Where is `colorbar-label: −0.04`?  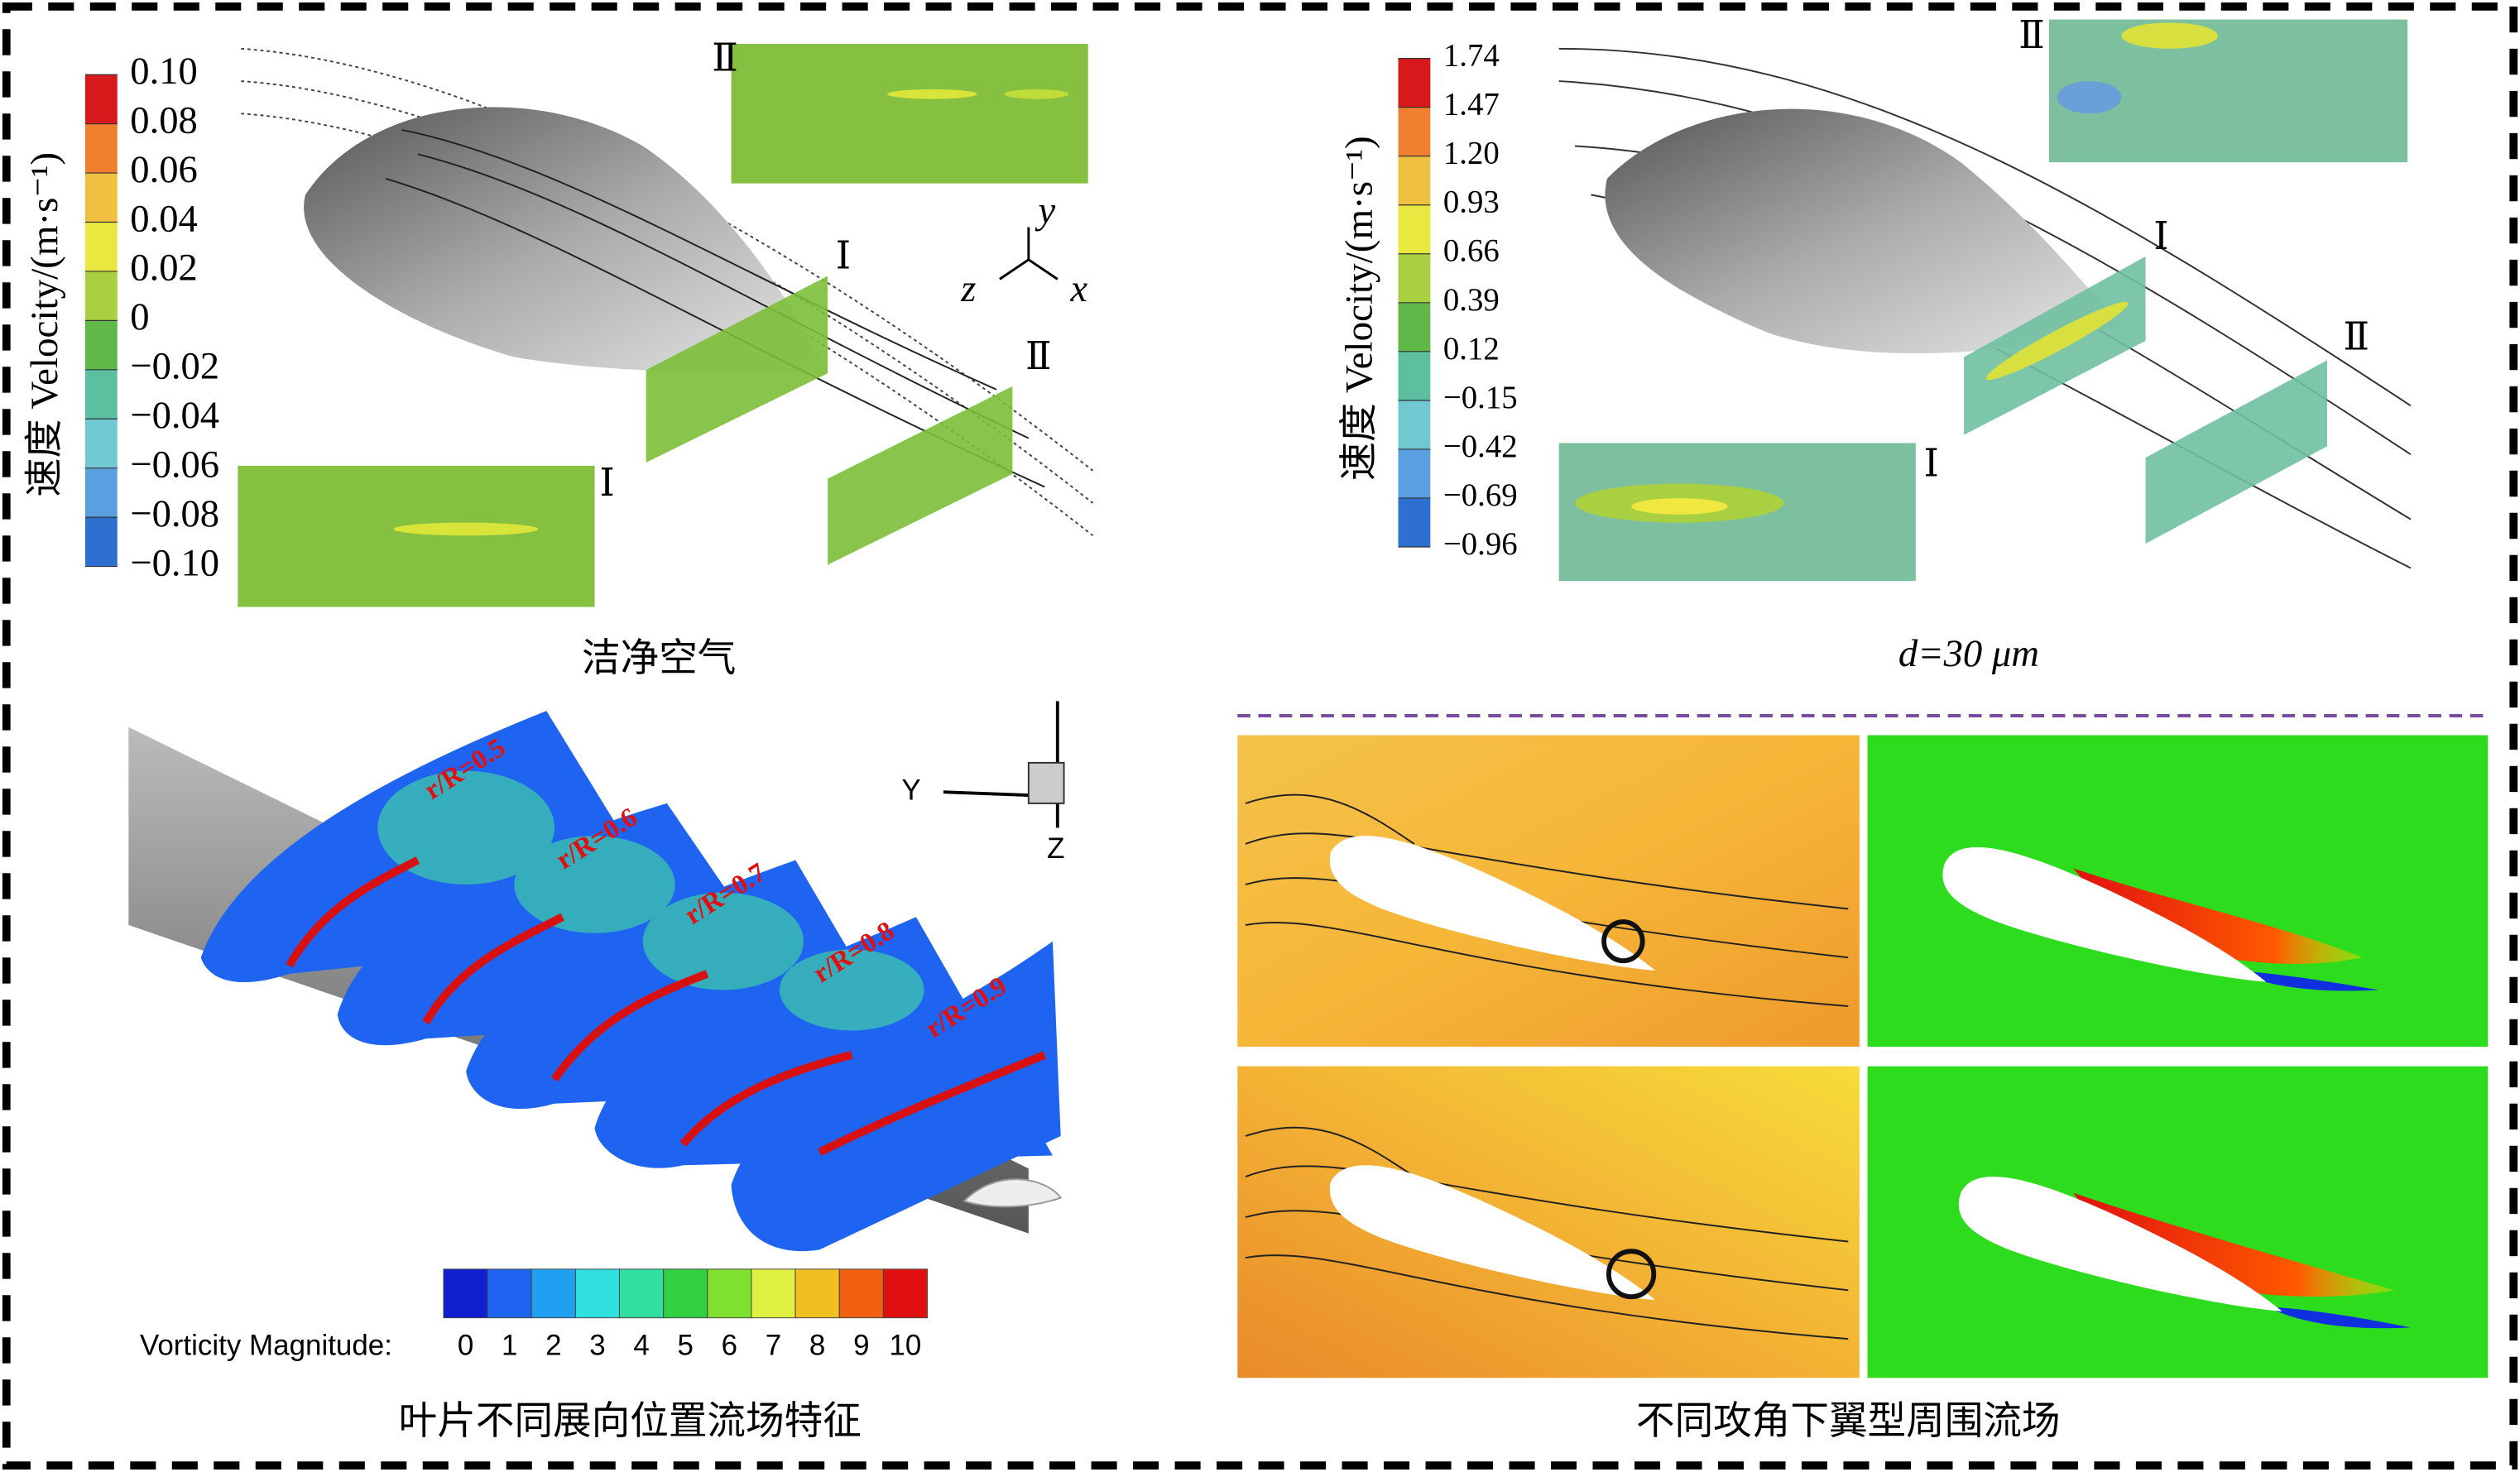
colorbar-label: −0.04 is located at coordinates (174, 415).